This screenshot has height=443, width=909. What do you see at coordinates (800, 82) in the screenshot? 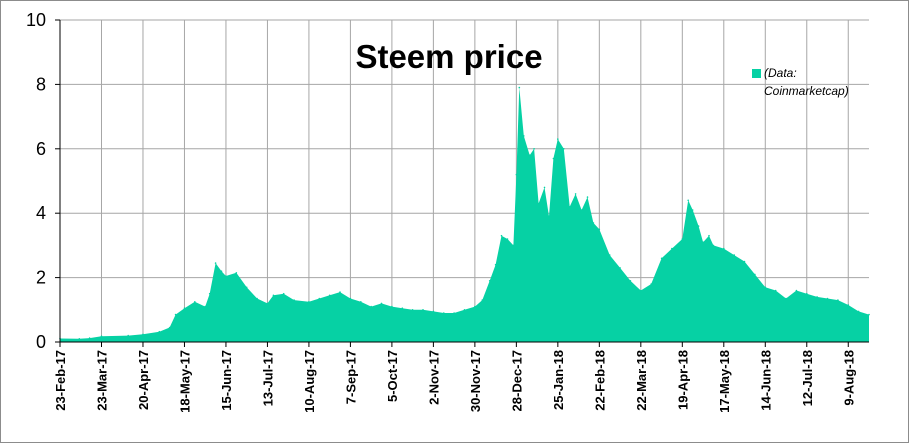
I see `legend: (Data: Coinmarketcap)` at bounding box center [800, 82].